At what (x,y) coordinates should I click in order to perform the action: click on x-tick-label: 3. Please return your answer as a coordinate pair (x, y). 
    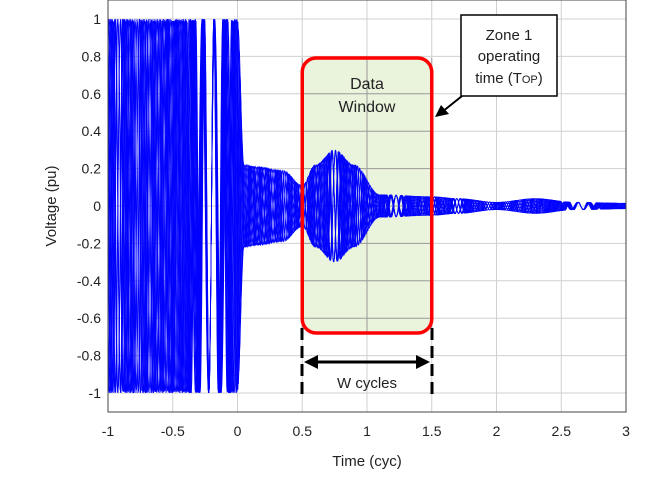
    Looking at the image, I should click on (626, 431).